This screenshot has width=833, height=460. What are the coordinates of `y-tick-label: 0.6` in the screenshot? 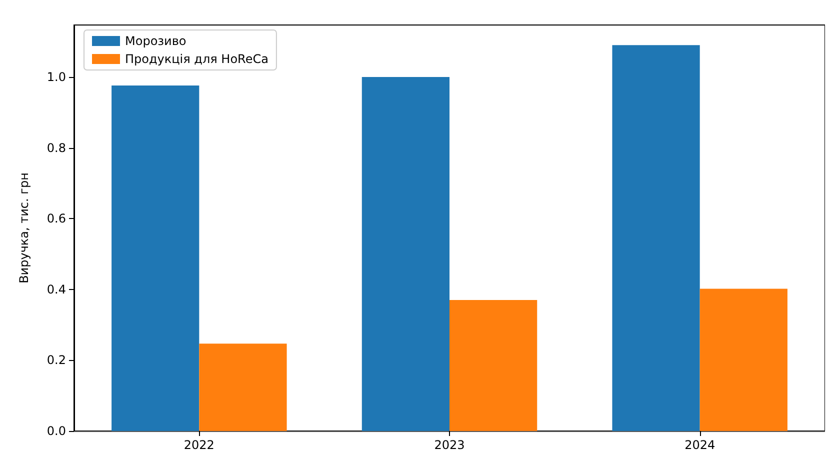 It's located at (56, 219).